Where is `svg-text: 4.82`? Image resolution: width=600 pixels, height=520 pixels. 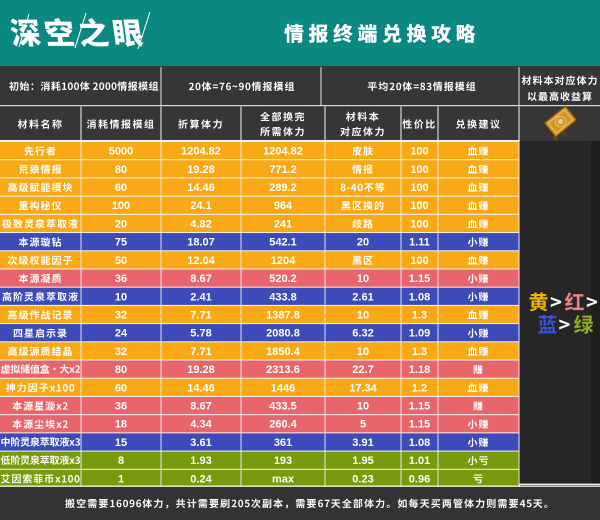
svg-text: 4.82 is located at coordinates (200, 224).